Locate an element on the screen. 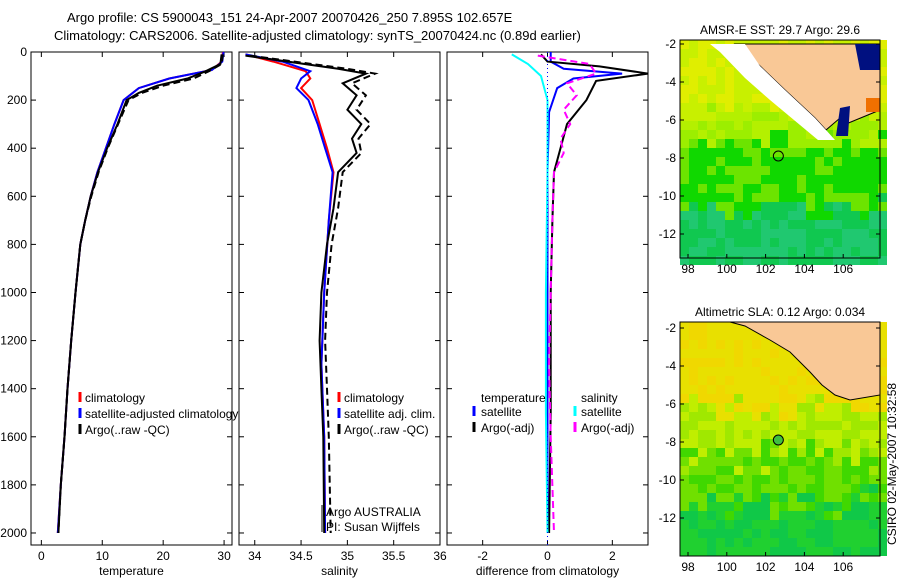 The image size is (900, 580). map-frame is located at coordinates (780, 149).